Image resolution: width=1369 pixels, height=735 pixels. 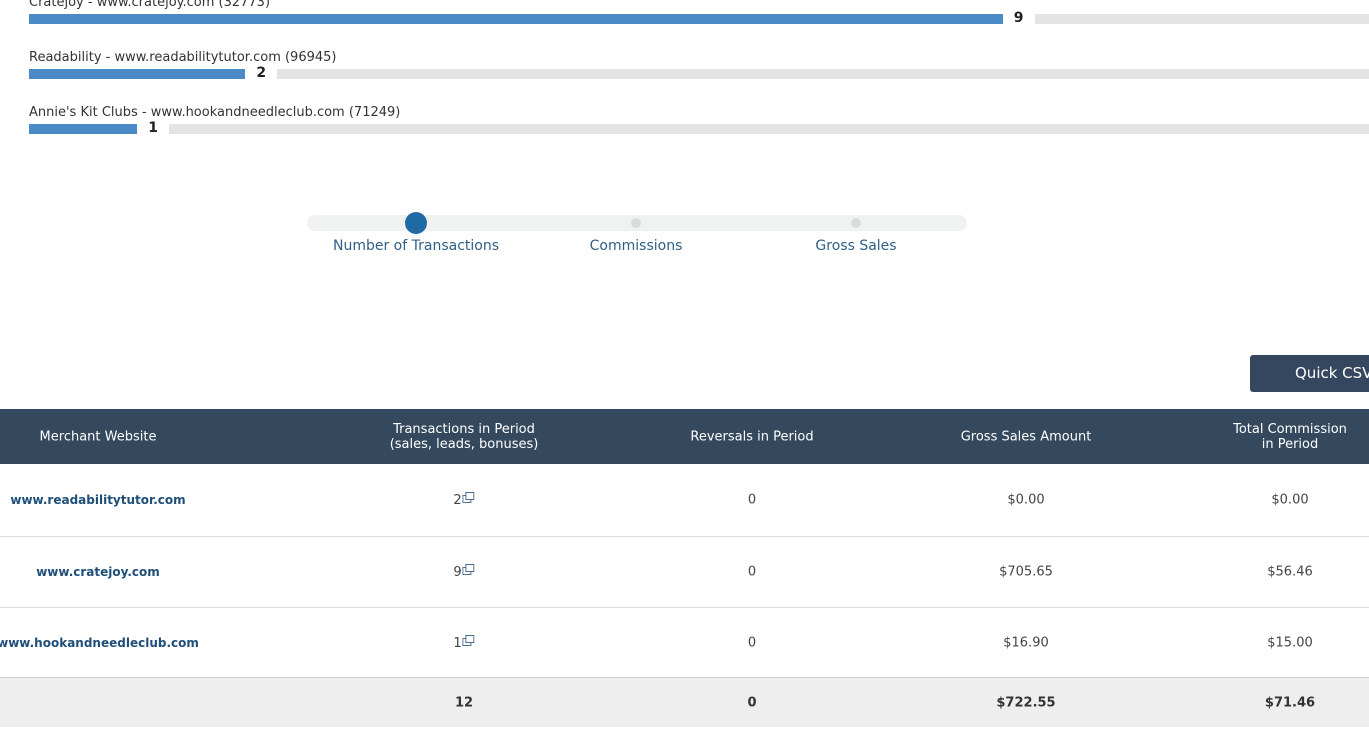 What do you see at coordinates (636, 246) in the screenshot?
I see `tab-label: Commissions` at bounding box center [636, 246].